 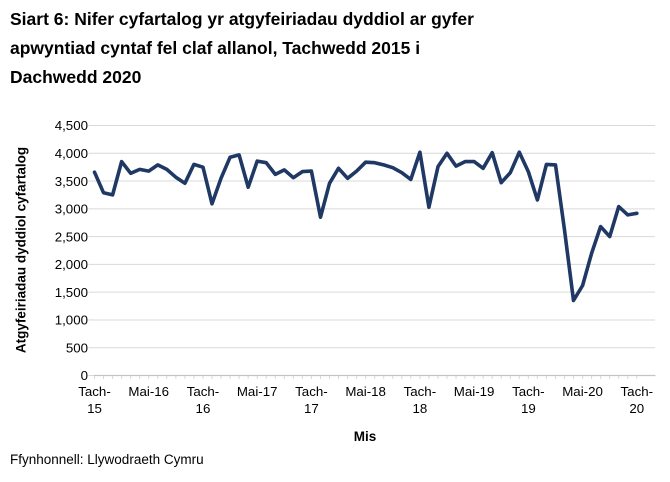 I want to click on x-tick-label: Mai-20, so click(x=582, y=391).